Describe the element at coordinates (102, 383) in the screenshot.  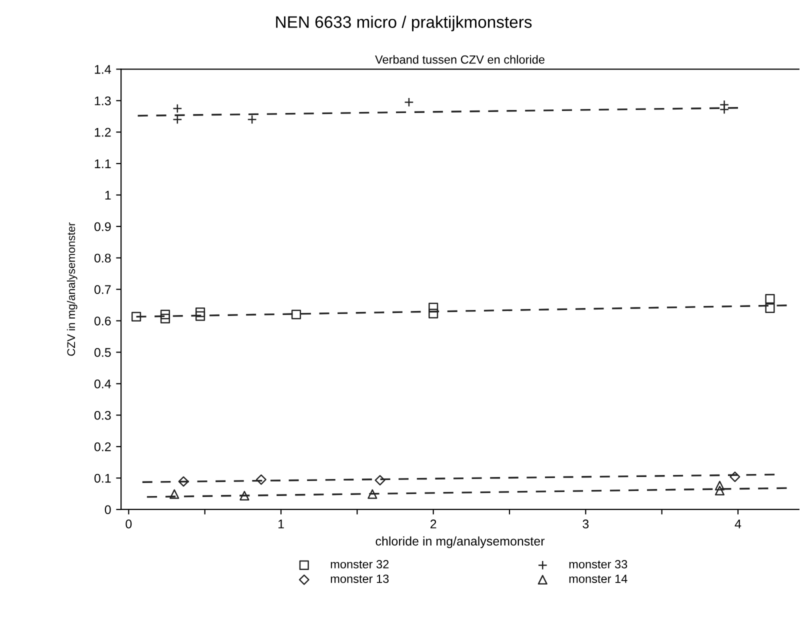
I see `y-tick-label: 0.4` at that location.